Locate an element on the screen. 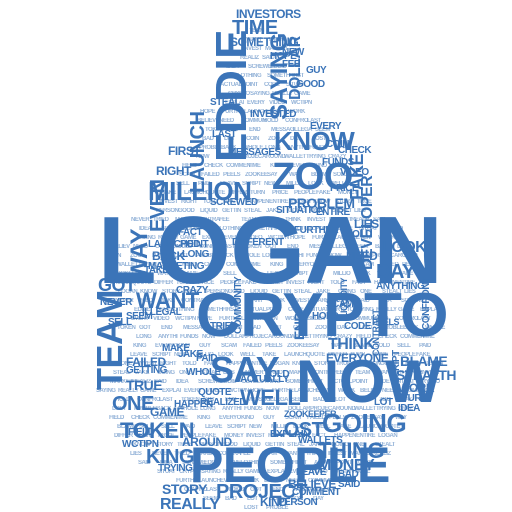 The width and height of the screenshot is (512, 512). filler-word: IDEA is located at coordinates (145, 229).